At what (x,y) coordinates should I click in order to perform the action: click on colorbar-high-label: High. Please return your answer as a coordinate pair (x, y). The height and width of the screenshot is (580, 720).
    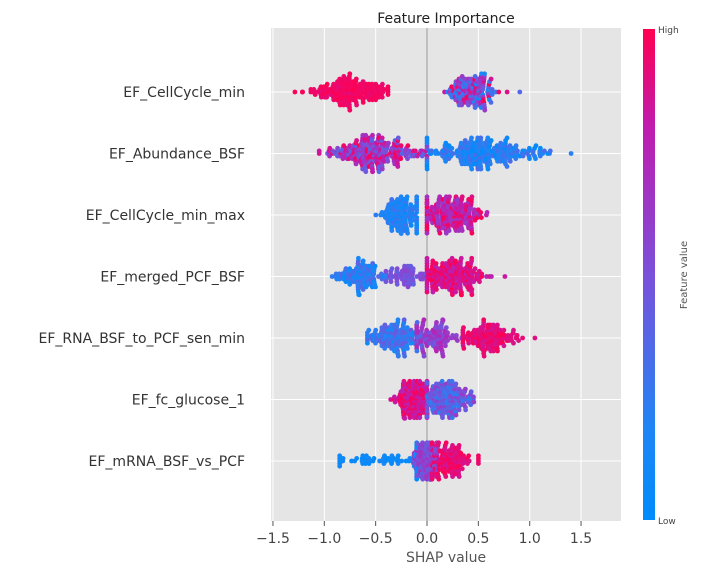
    Looking at the image, I should click on (668, 31).